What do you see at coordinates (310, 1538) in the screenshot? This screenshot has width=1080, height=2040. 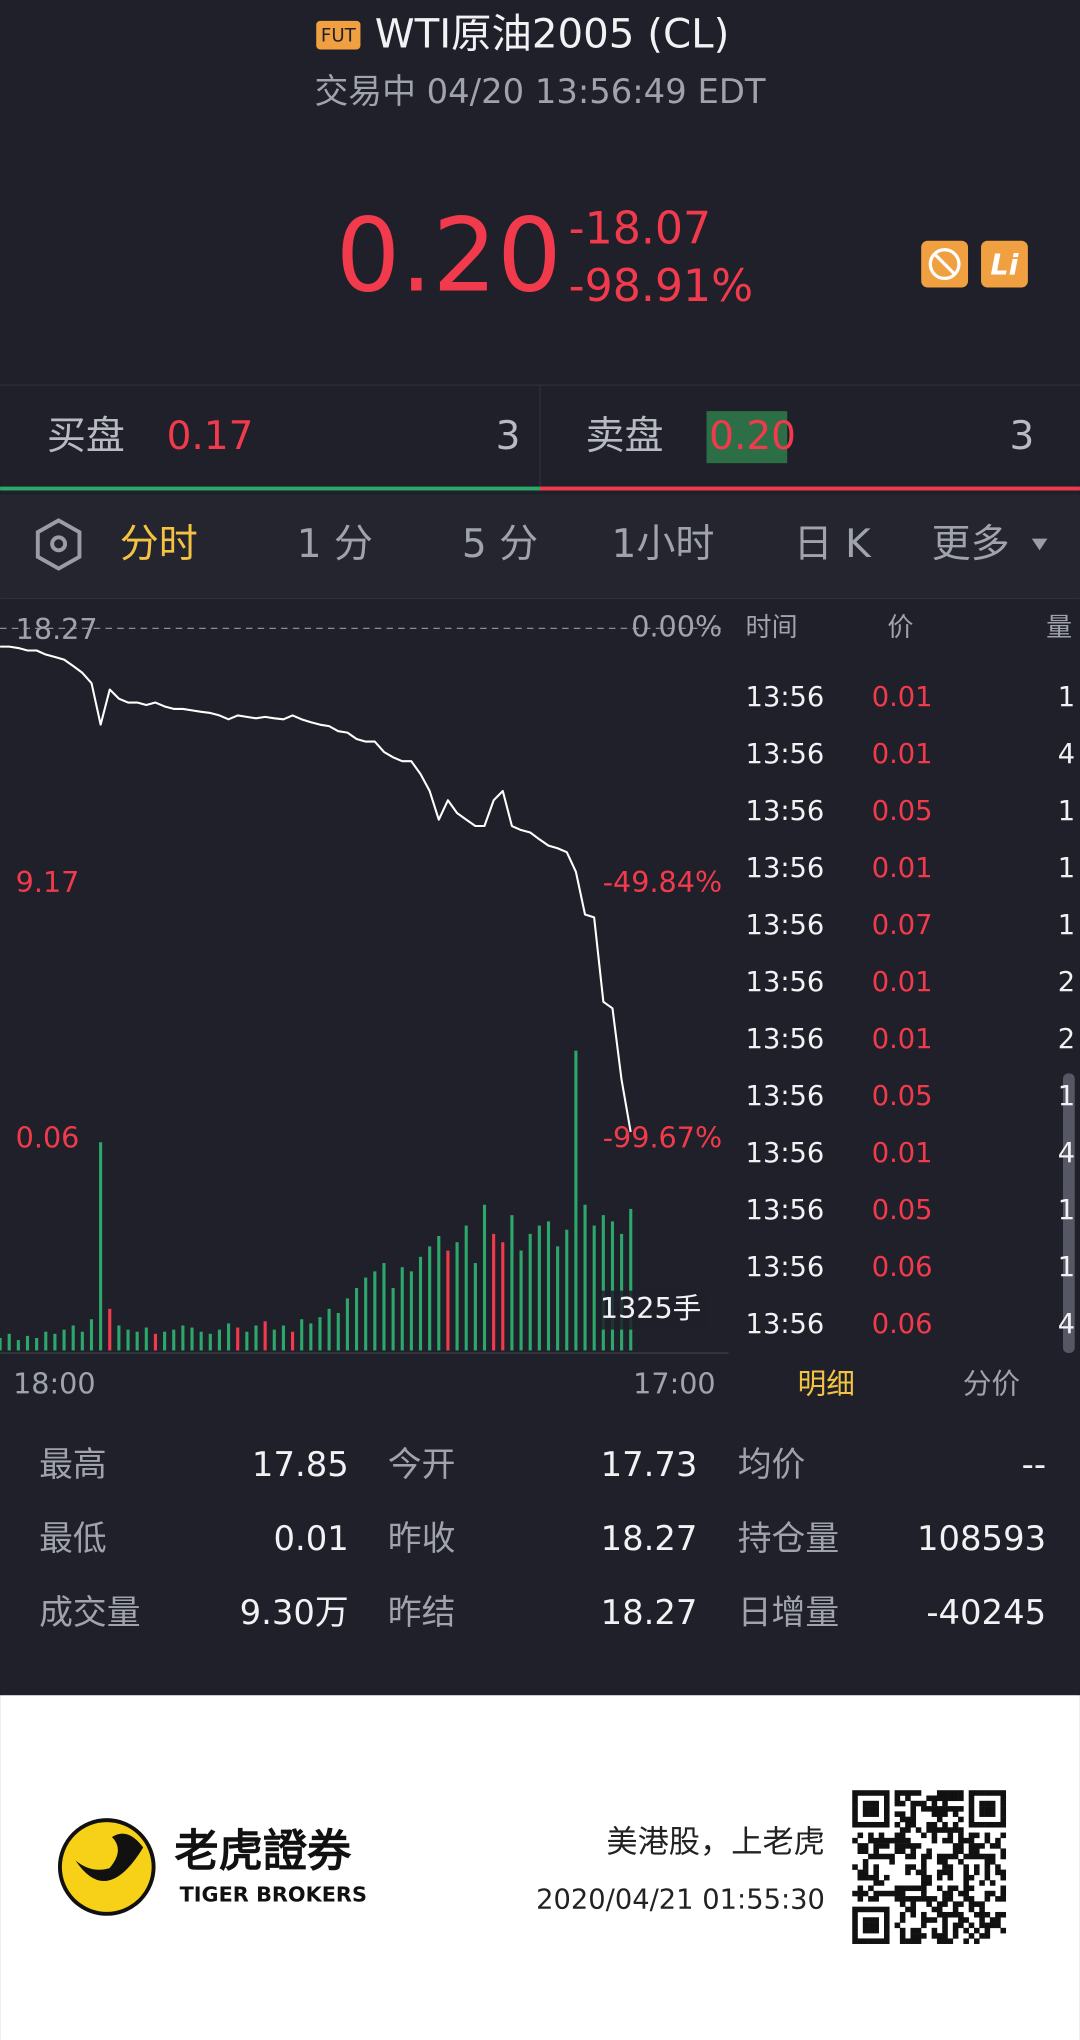 I see `stat-value: 0.01` at bounding box center [310, 1538].